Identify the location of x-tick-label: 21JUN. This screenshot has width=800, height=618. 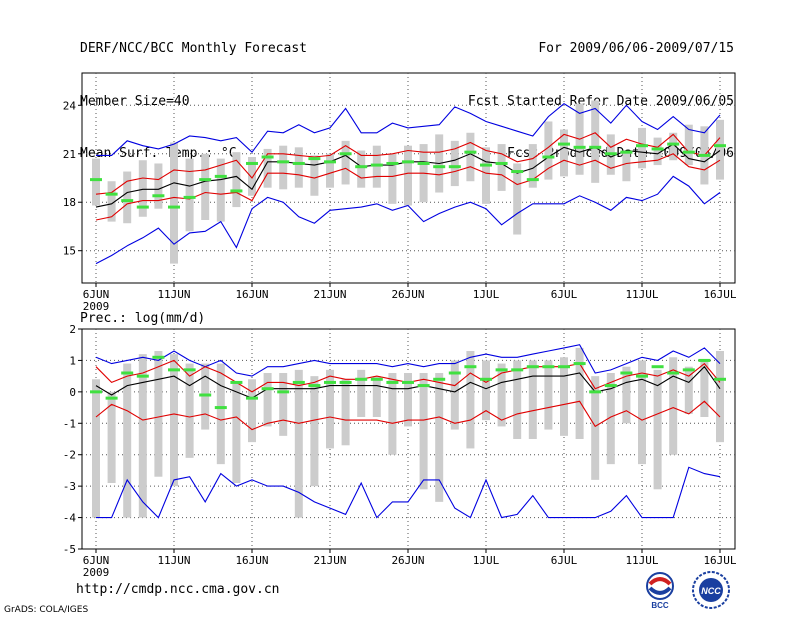
(329, 560).